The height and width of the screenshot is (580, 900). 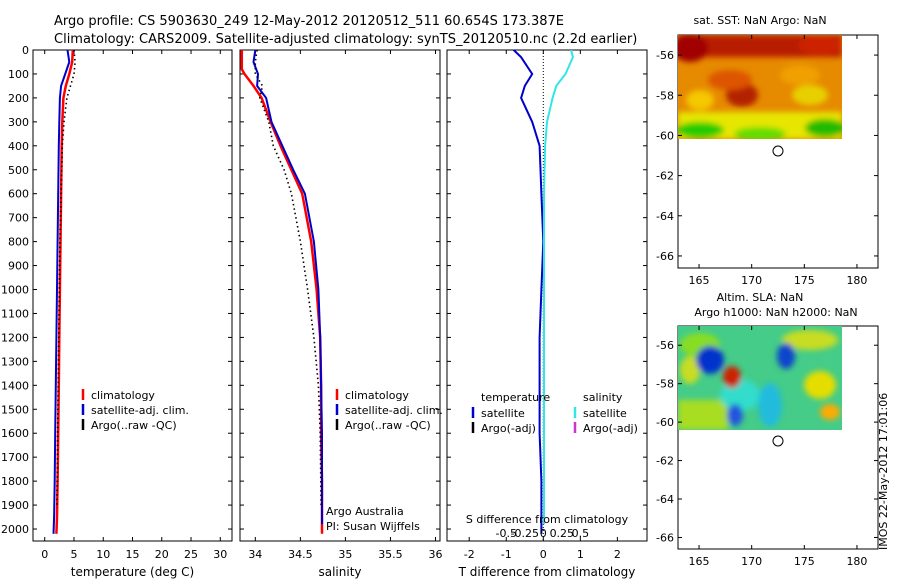 I want to click on y-tick-label: 1600, so click(x=15, y=433).